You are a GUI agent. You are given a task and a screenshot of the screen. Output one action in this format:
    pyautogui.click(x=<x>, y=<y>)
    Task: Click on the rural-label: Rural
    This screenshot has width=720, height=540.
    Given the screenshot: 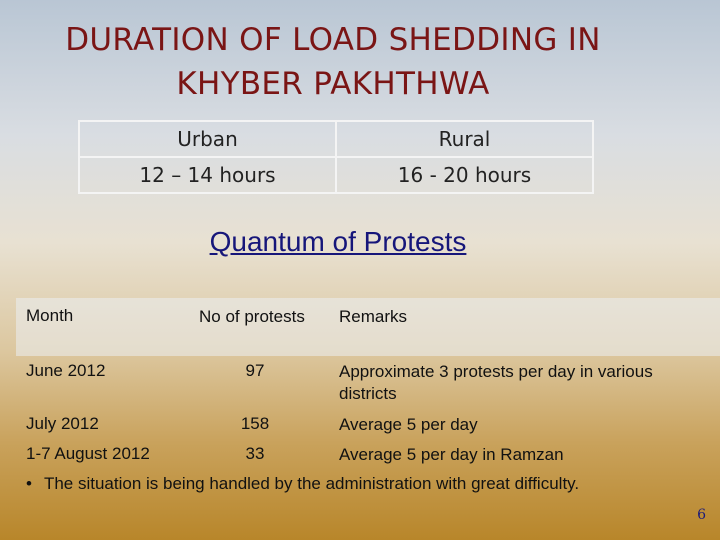 What is the action you would take?
    pyautogui.click(x=464, y=139)
    